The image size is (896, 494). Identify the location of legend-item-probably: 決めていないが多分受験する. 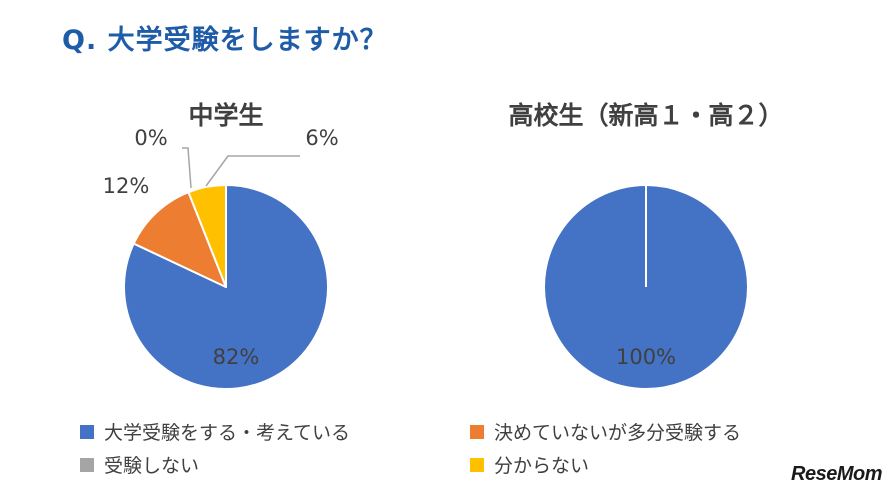
(650, 431).